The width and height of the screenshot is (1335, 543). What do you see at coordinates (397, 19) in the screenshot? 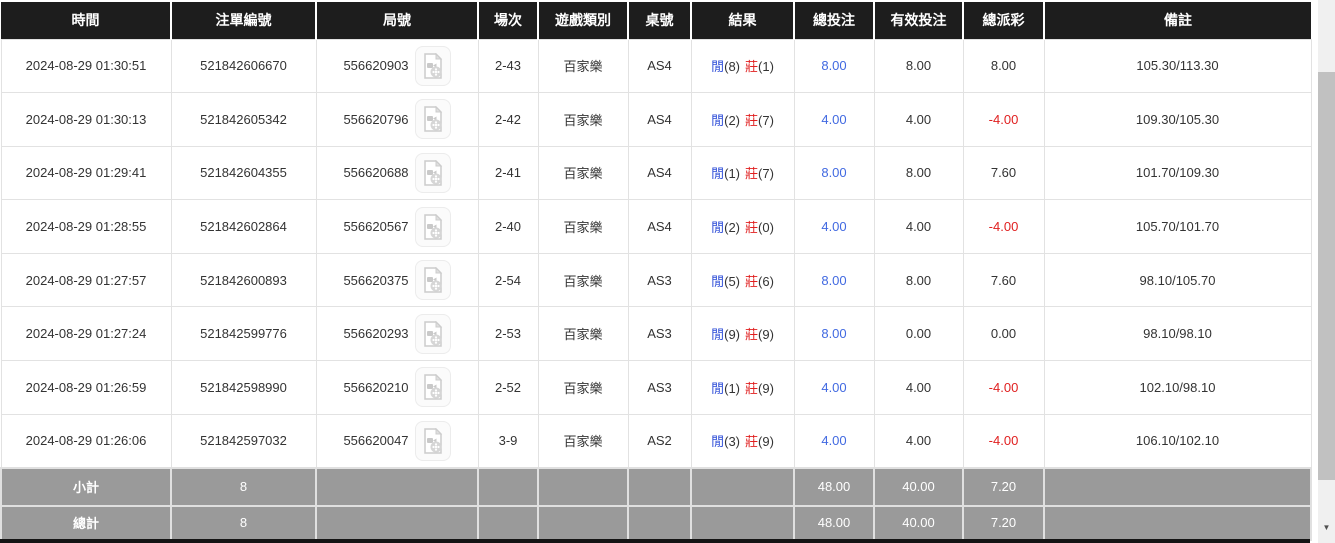
I see `column-header-round: 局號` at bounding box center [397, 19].